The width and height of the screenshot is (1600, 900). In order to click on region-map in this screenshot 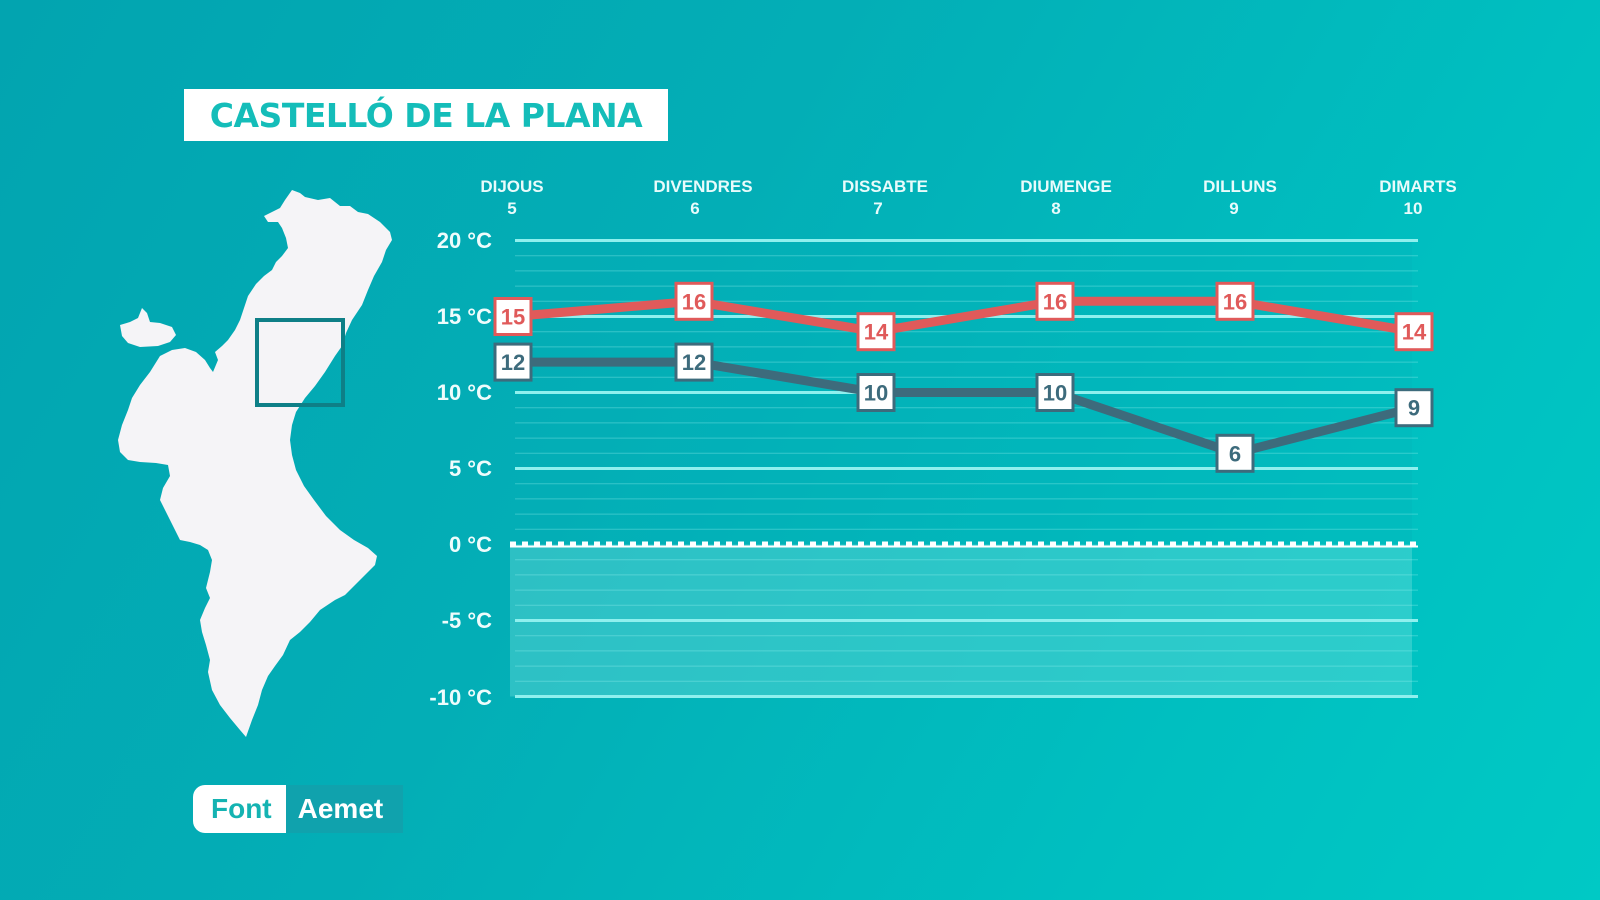, I will do `click(255, 463)`.